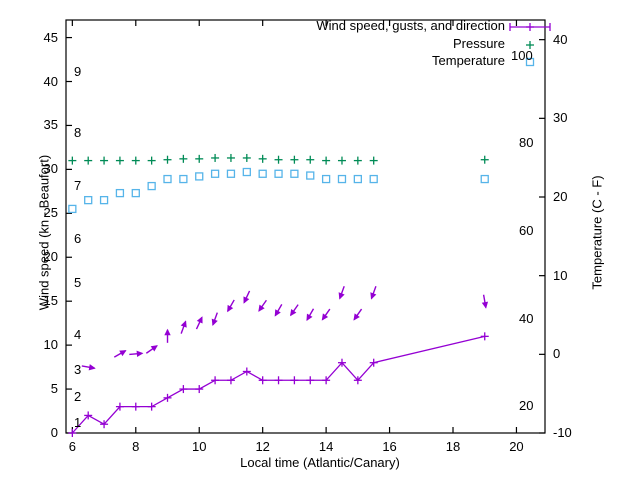 This screenshot has height=480, width=640. Describe the element at coordinates (278, 159) in the screenshot. I see `series-pressure` at that location.